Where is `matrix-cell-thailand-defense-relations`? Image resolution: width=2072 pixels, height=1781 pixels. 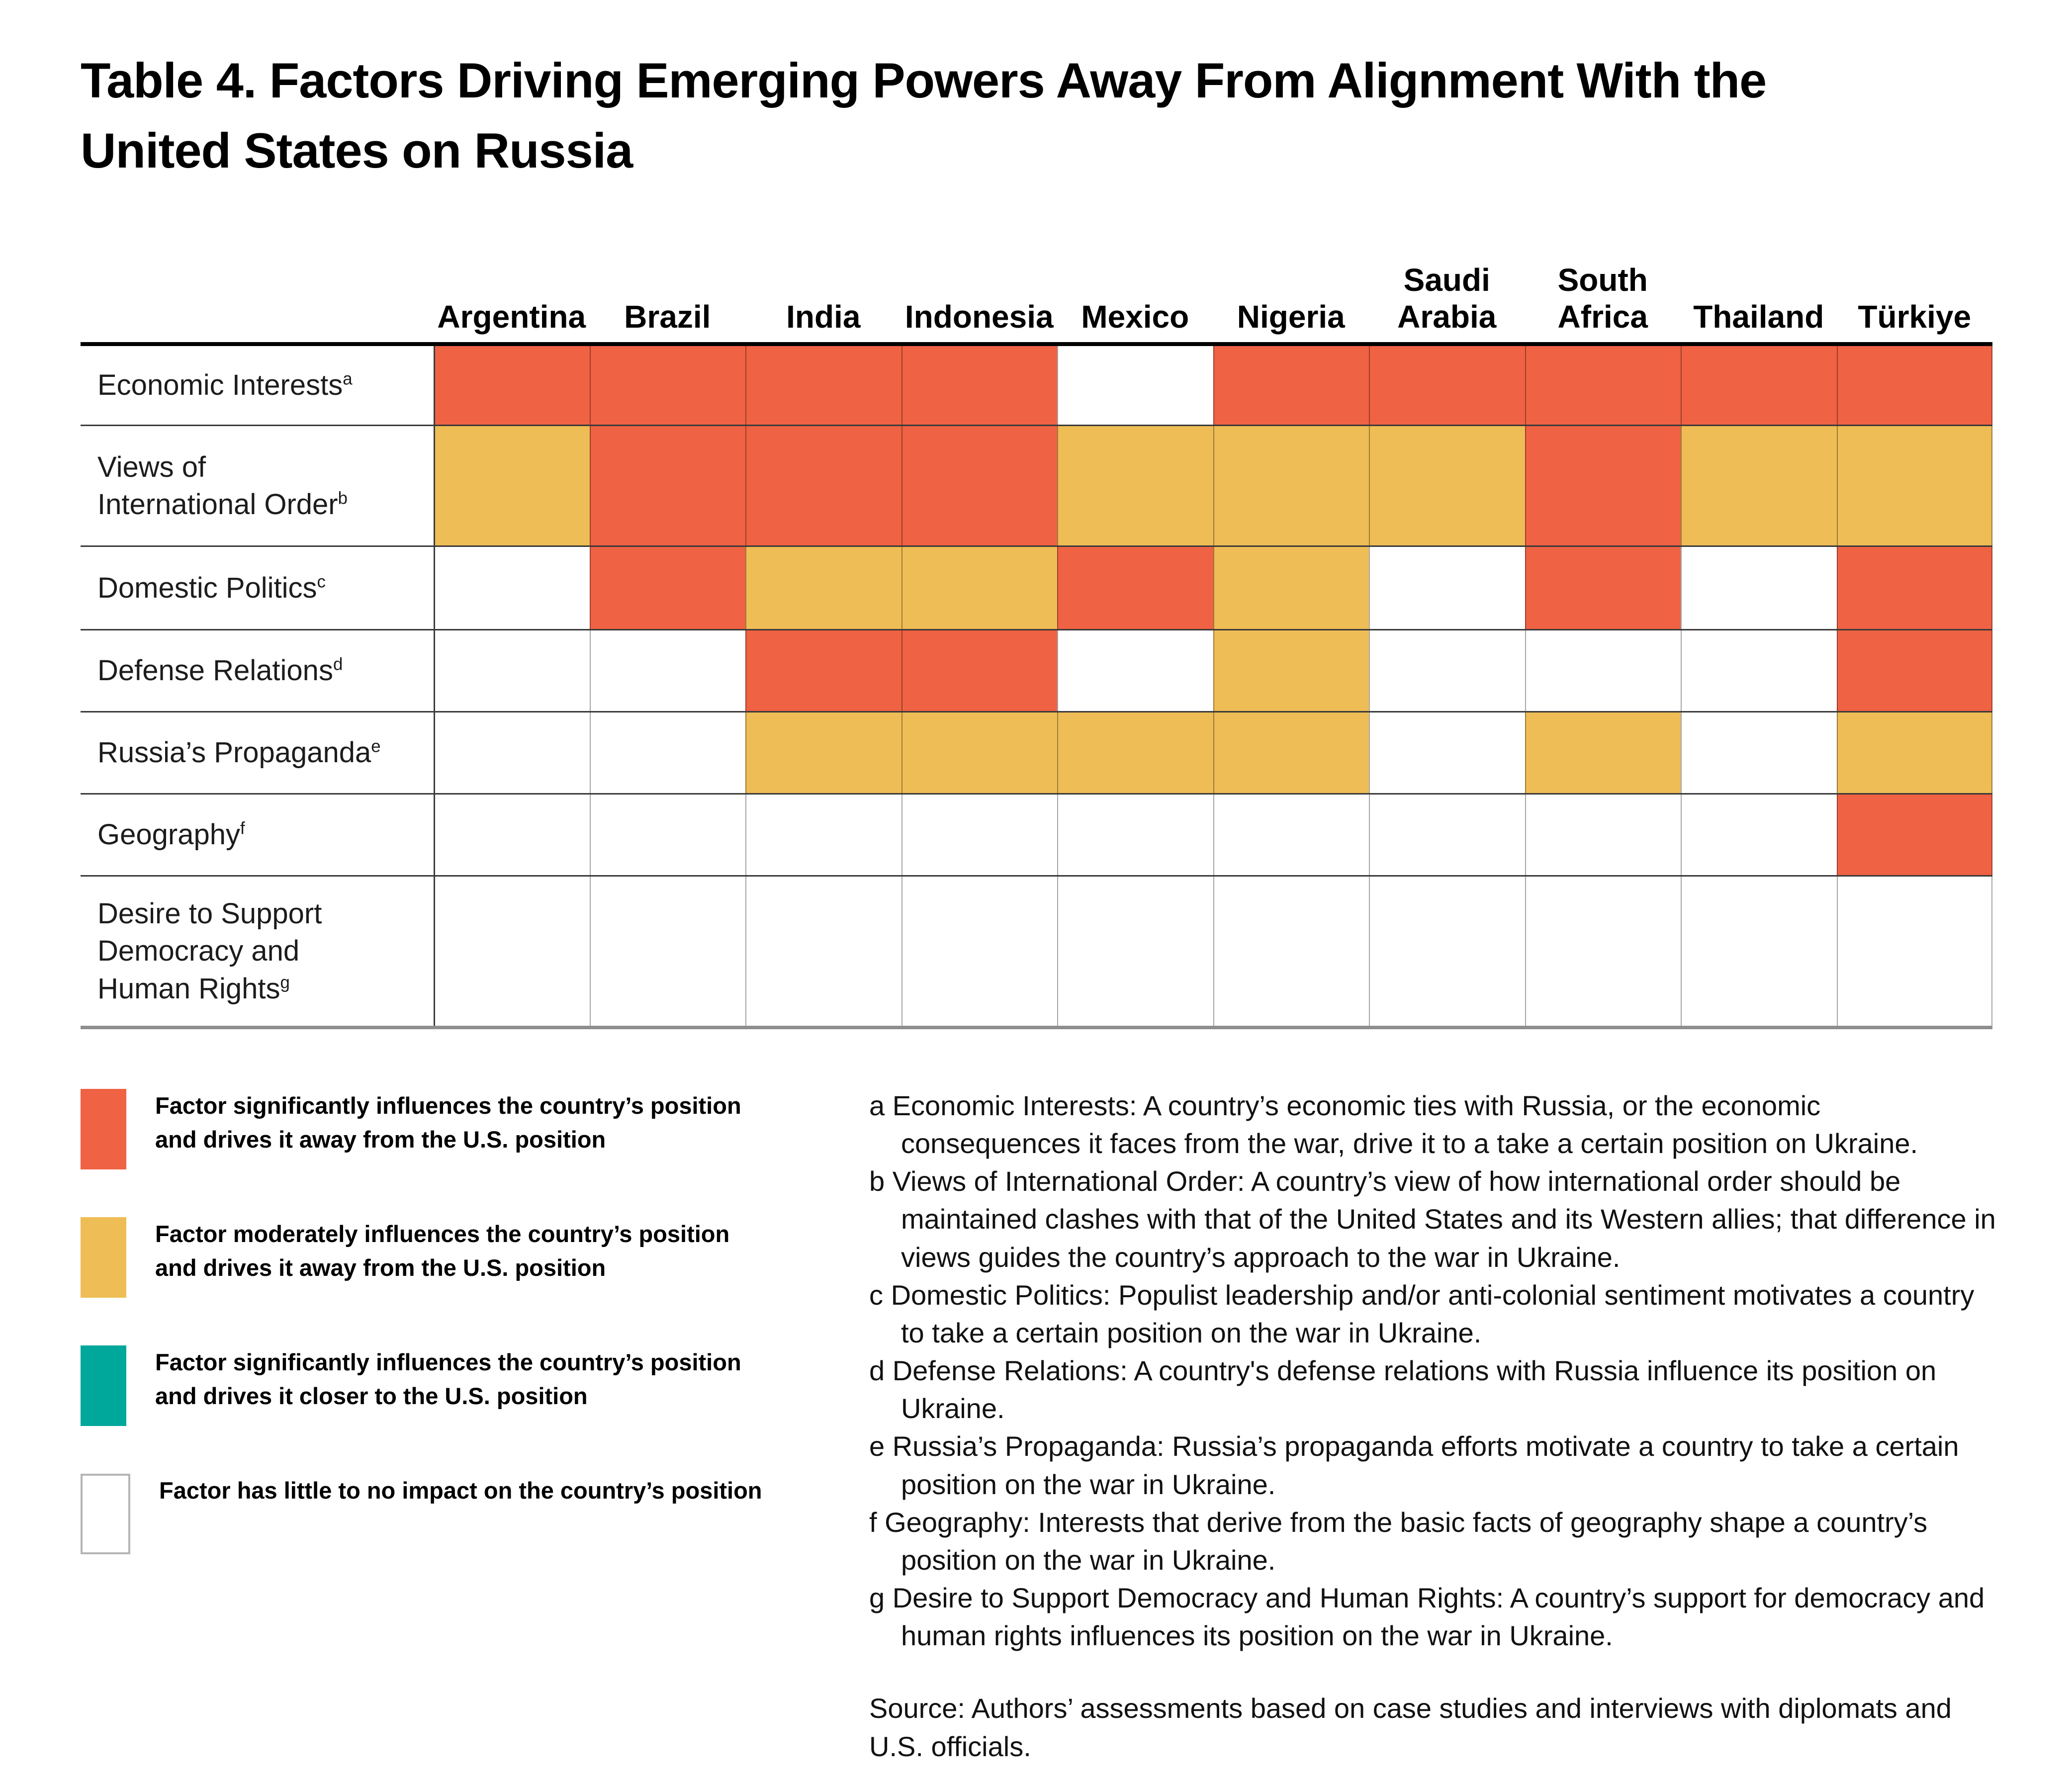
matrix-cell-thailand-defense-relations is located at coordinates (1759, 670).